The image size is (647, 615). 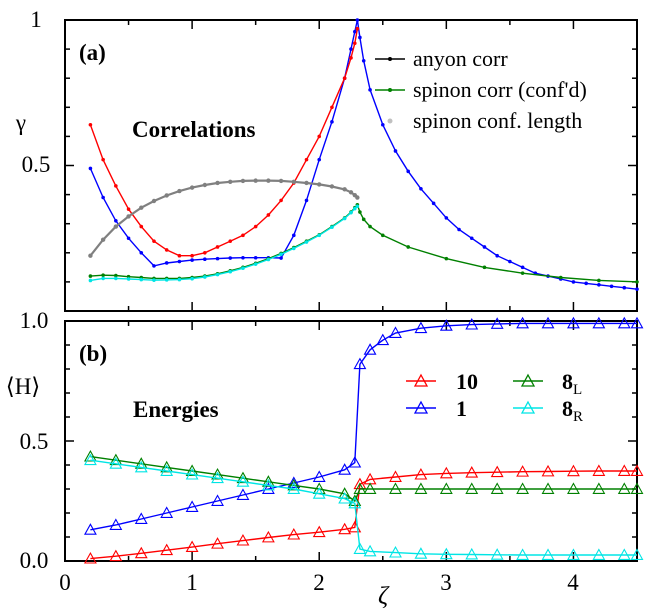 I want to click on b-ytick-label-1.0: 1.0, so click(x=34, y=320).